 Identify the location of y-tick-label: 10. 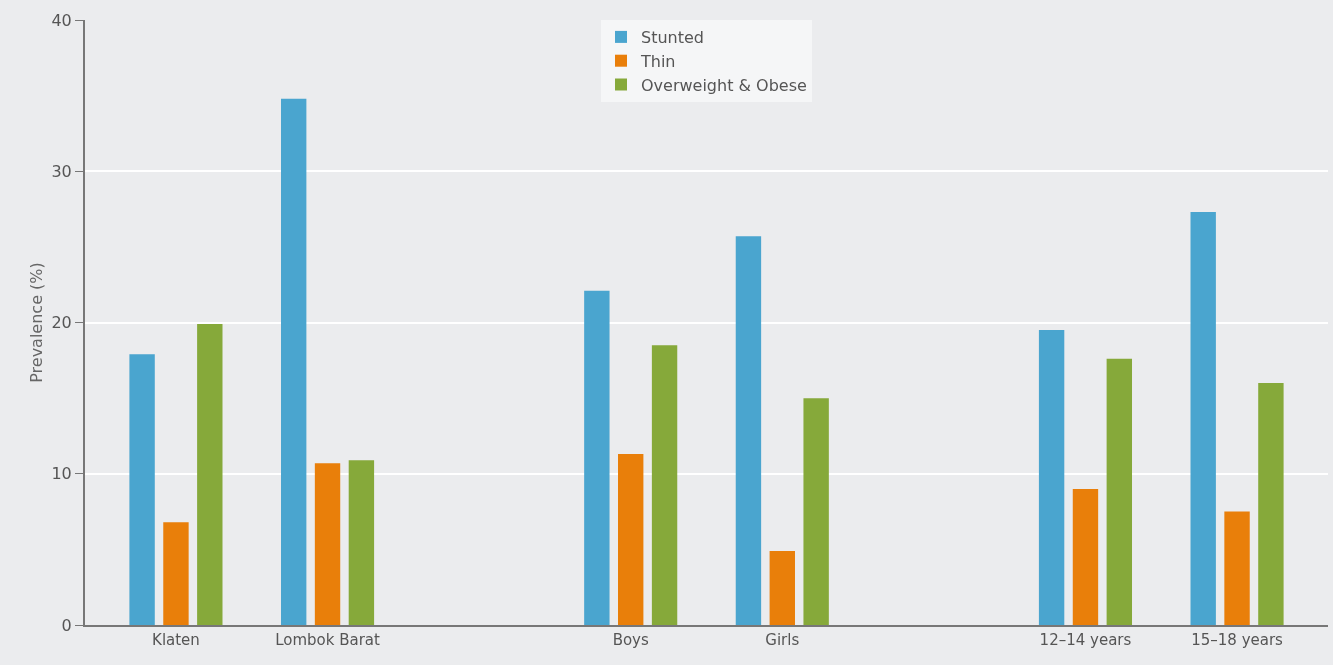
(61, 474).